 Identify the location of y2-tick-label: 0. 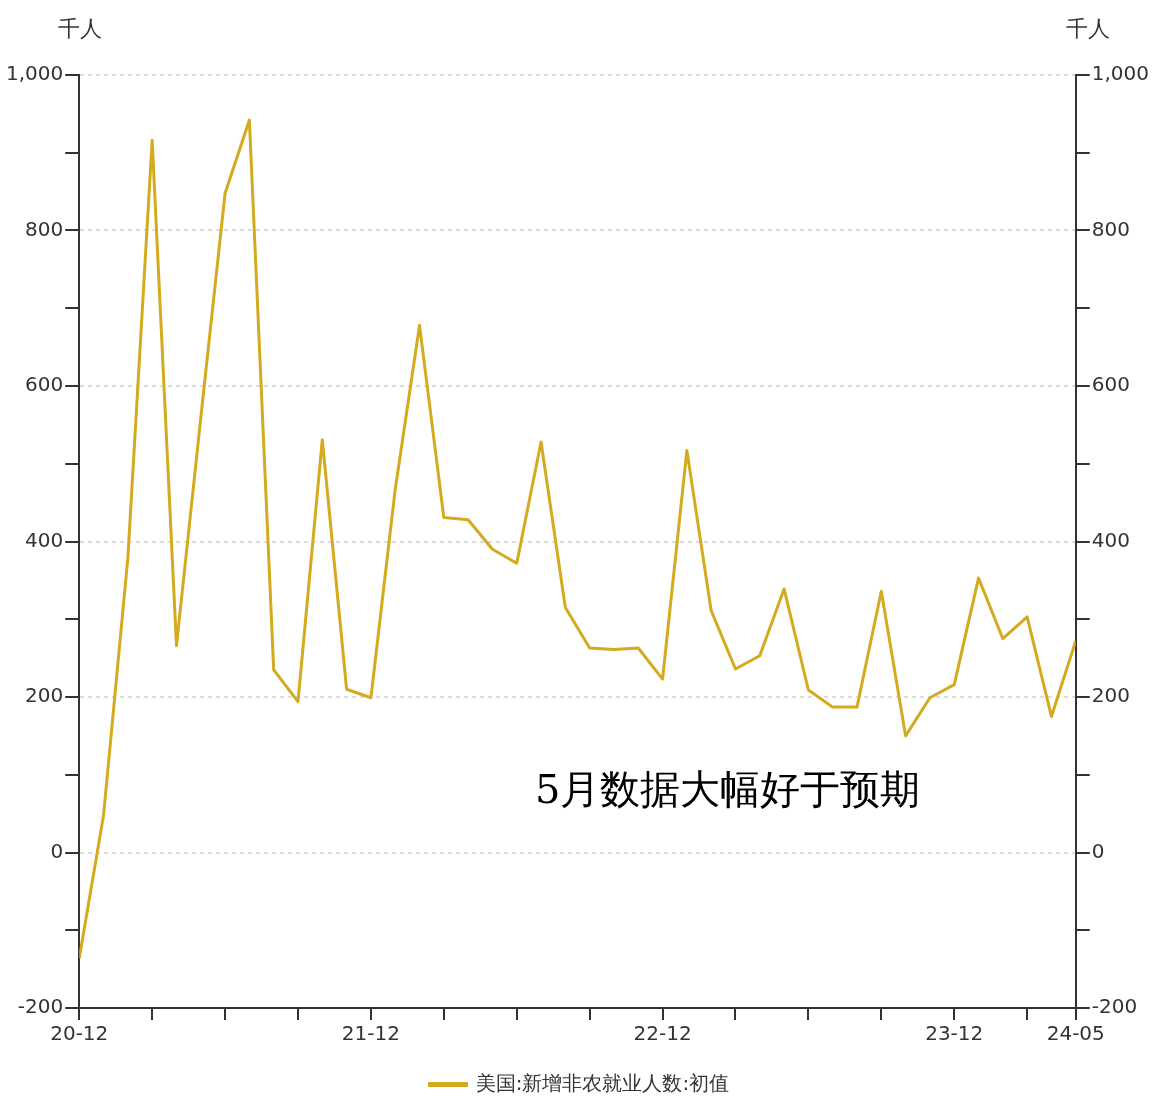
(1098, 850).